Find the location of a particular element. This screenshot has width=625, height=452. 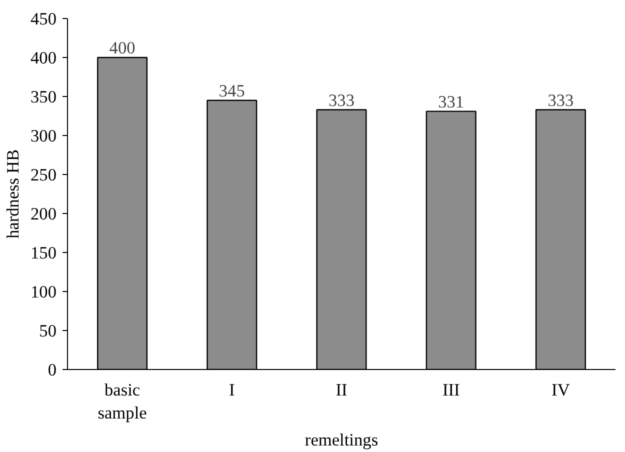

x-tick-label: III is located at coordinates (451, 390).